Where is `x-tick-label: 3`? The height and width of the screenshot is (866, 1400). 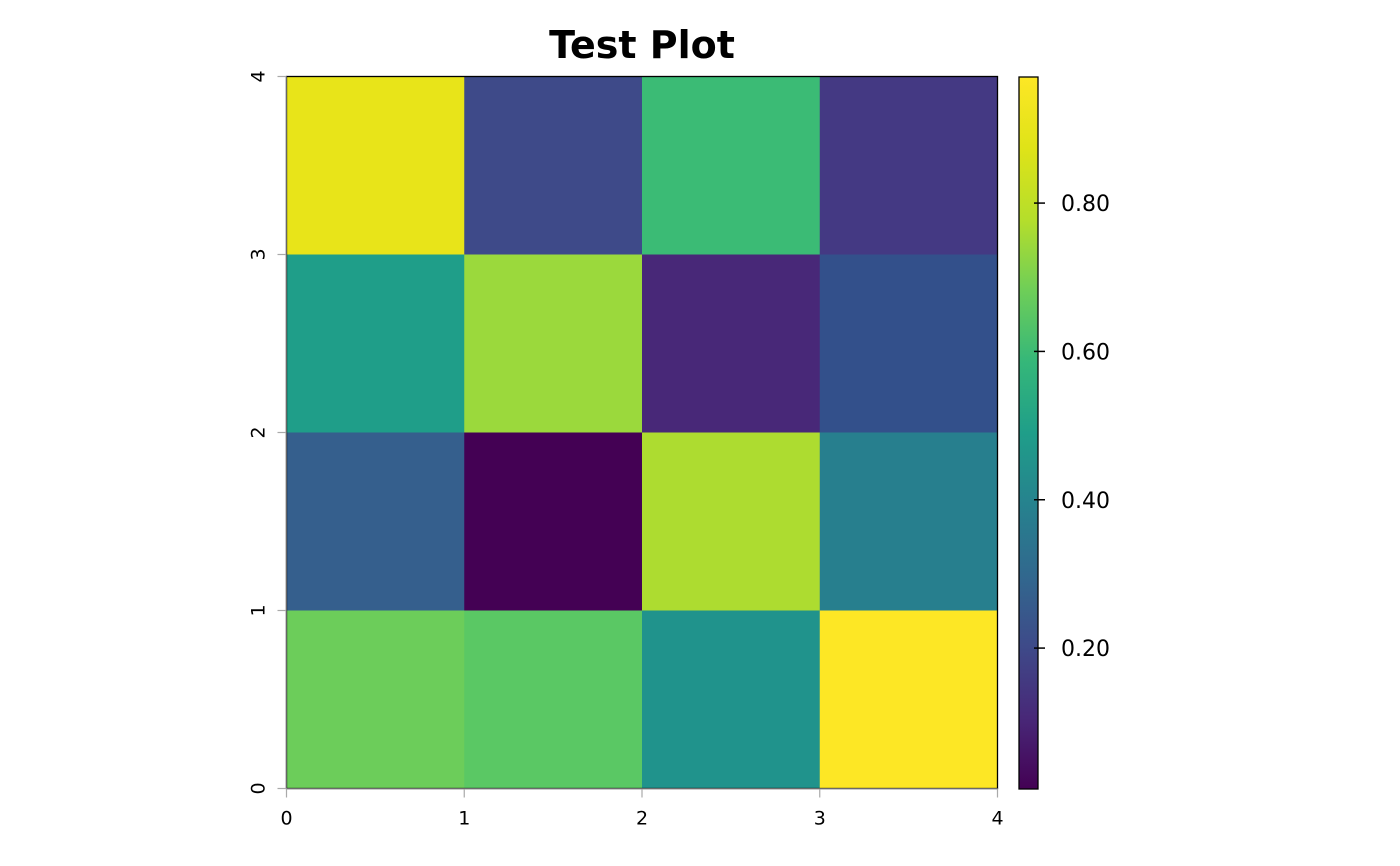
x-tick-label: 3 is located at coordinates (820, 819).